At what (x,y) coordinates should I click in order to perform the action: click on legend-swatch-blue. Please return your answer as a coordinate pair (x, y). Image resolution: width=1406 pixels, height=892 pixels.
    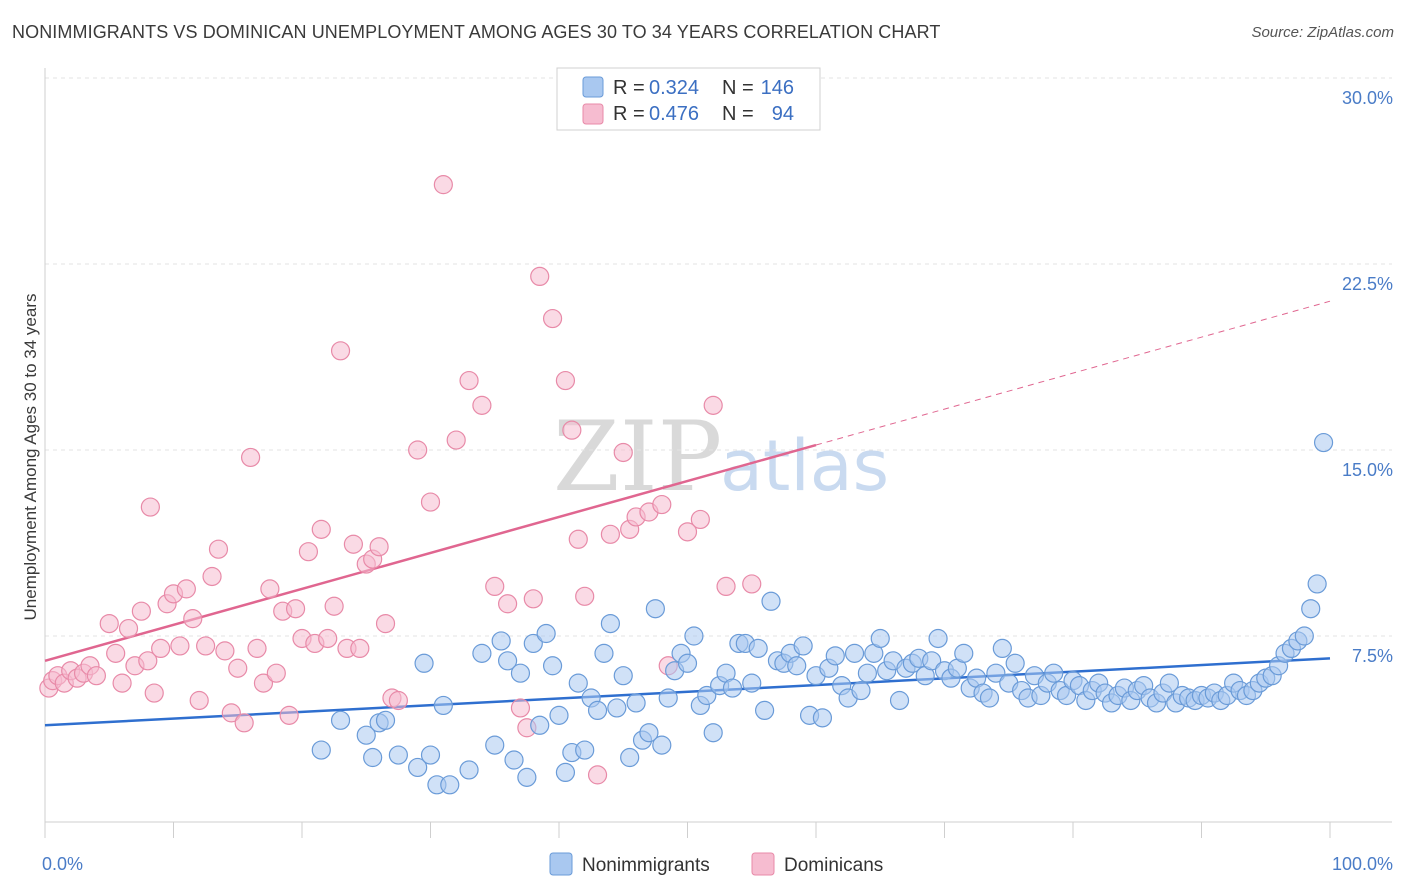
    Looking at the image, I should click on (593, 87).